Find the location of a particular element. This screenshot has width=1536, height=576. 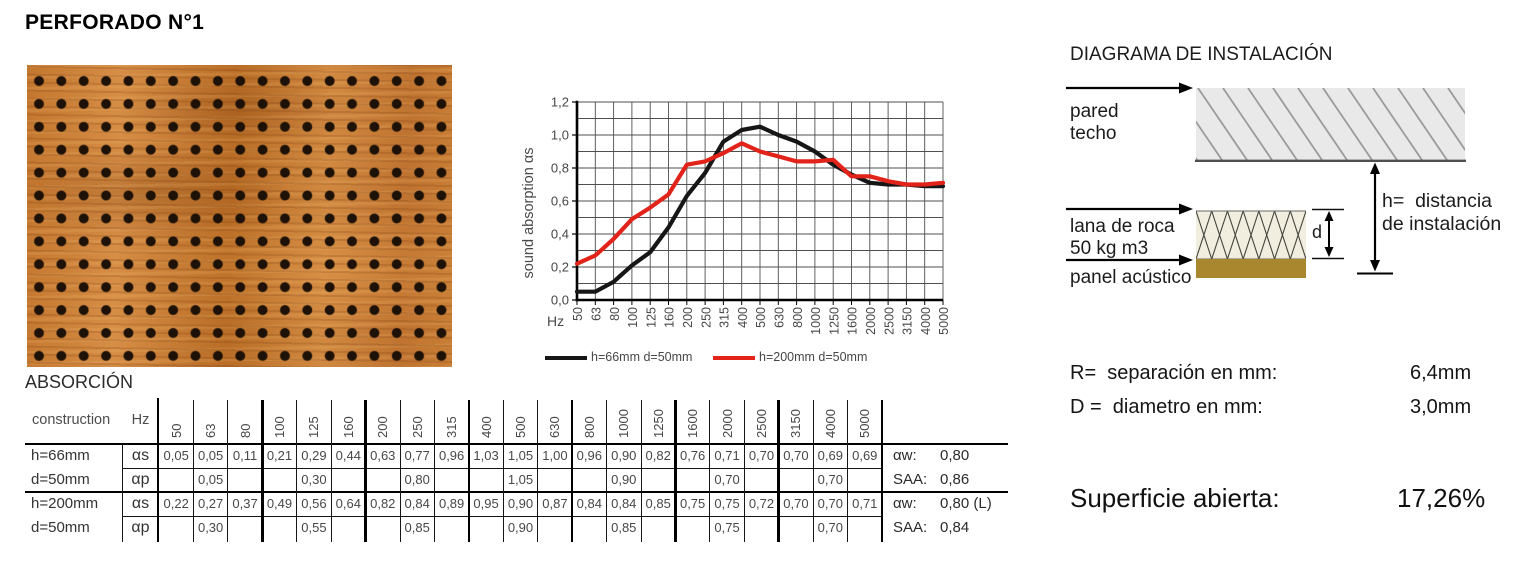

freq-header-label: 800 is located at coordinates (589, 427).